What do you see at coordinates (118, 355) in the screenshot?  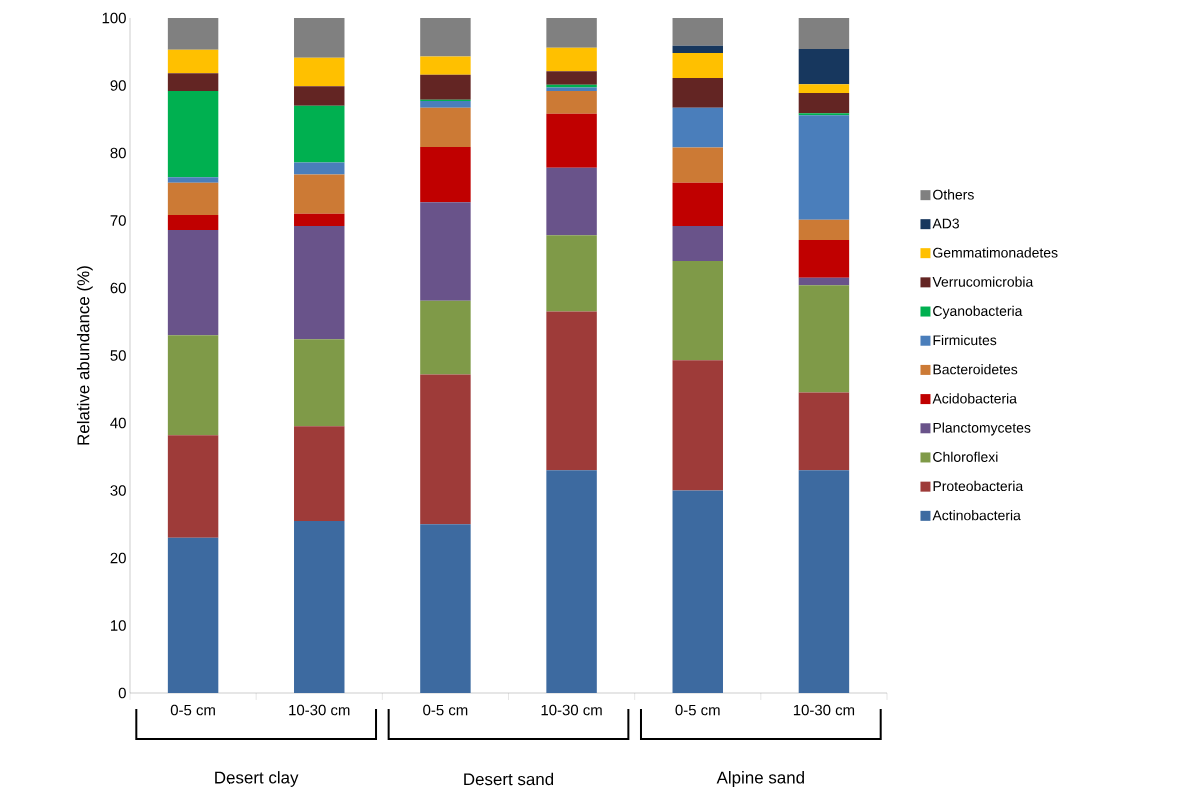 I see `y-tick-label: 50` at bounding box center [118, 355].